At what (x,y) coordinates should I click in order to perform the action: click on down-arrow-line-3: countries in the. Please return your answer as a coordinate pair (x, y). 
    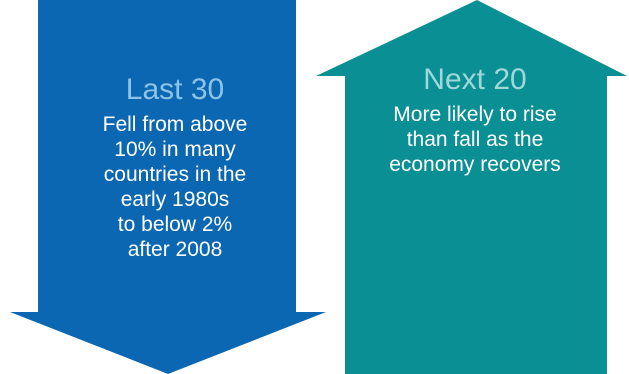
    Looking at the image, I should click on (175, 174).